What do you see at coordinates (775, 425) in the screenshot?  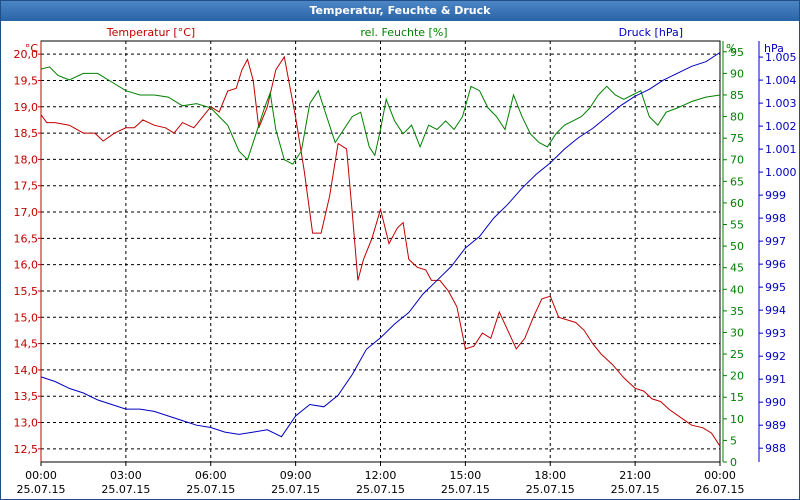 I see `y-pressure-tick-label: 989` at bounding box center [775, 425].